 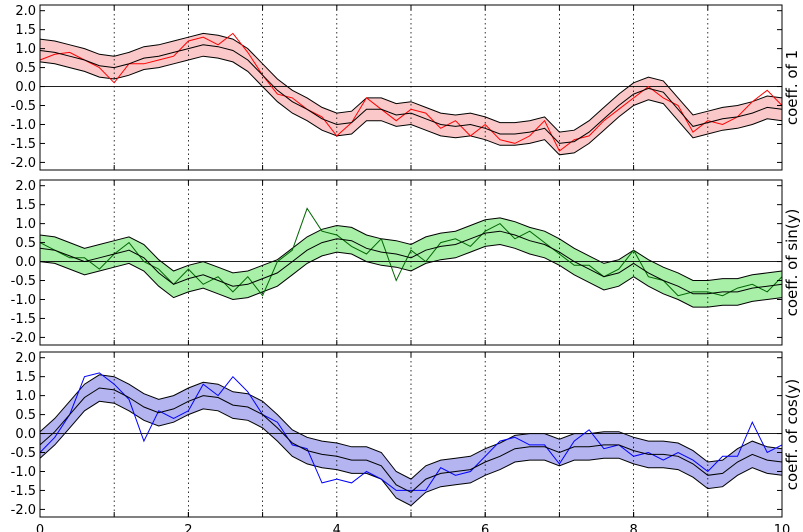 What do you see at coordinates (40, 527) in the screenshot?
I see `x-tick-label: 0` at bounding box center [40, 527].